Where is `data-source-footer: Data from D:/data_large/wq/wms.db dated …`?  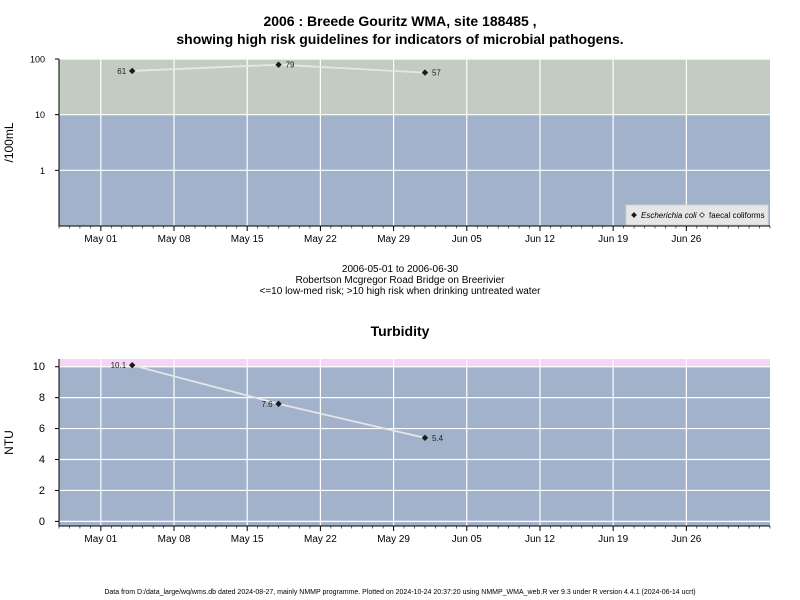 data-source-footer: Data from D:/data_large/wq/wms.db dated … is located at coordinates (400, 592).